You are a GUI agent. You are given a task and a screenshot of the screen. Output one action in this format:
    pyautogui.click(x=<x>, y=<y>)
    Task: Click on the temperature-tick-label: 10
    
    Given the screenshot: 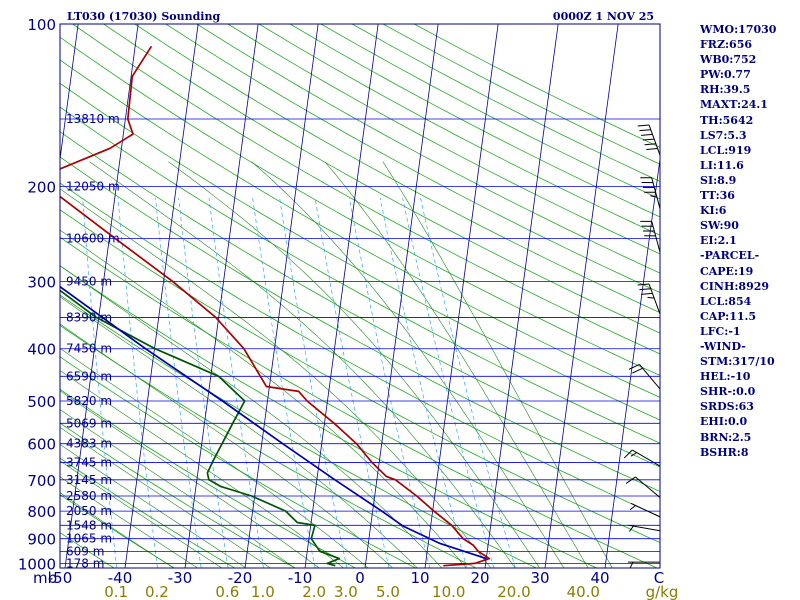 What is the action you would take?
    pyautogui.click(x=419, y=578)
    